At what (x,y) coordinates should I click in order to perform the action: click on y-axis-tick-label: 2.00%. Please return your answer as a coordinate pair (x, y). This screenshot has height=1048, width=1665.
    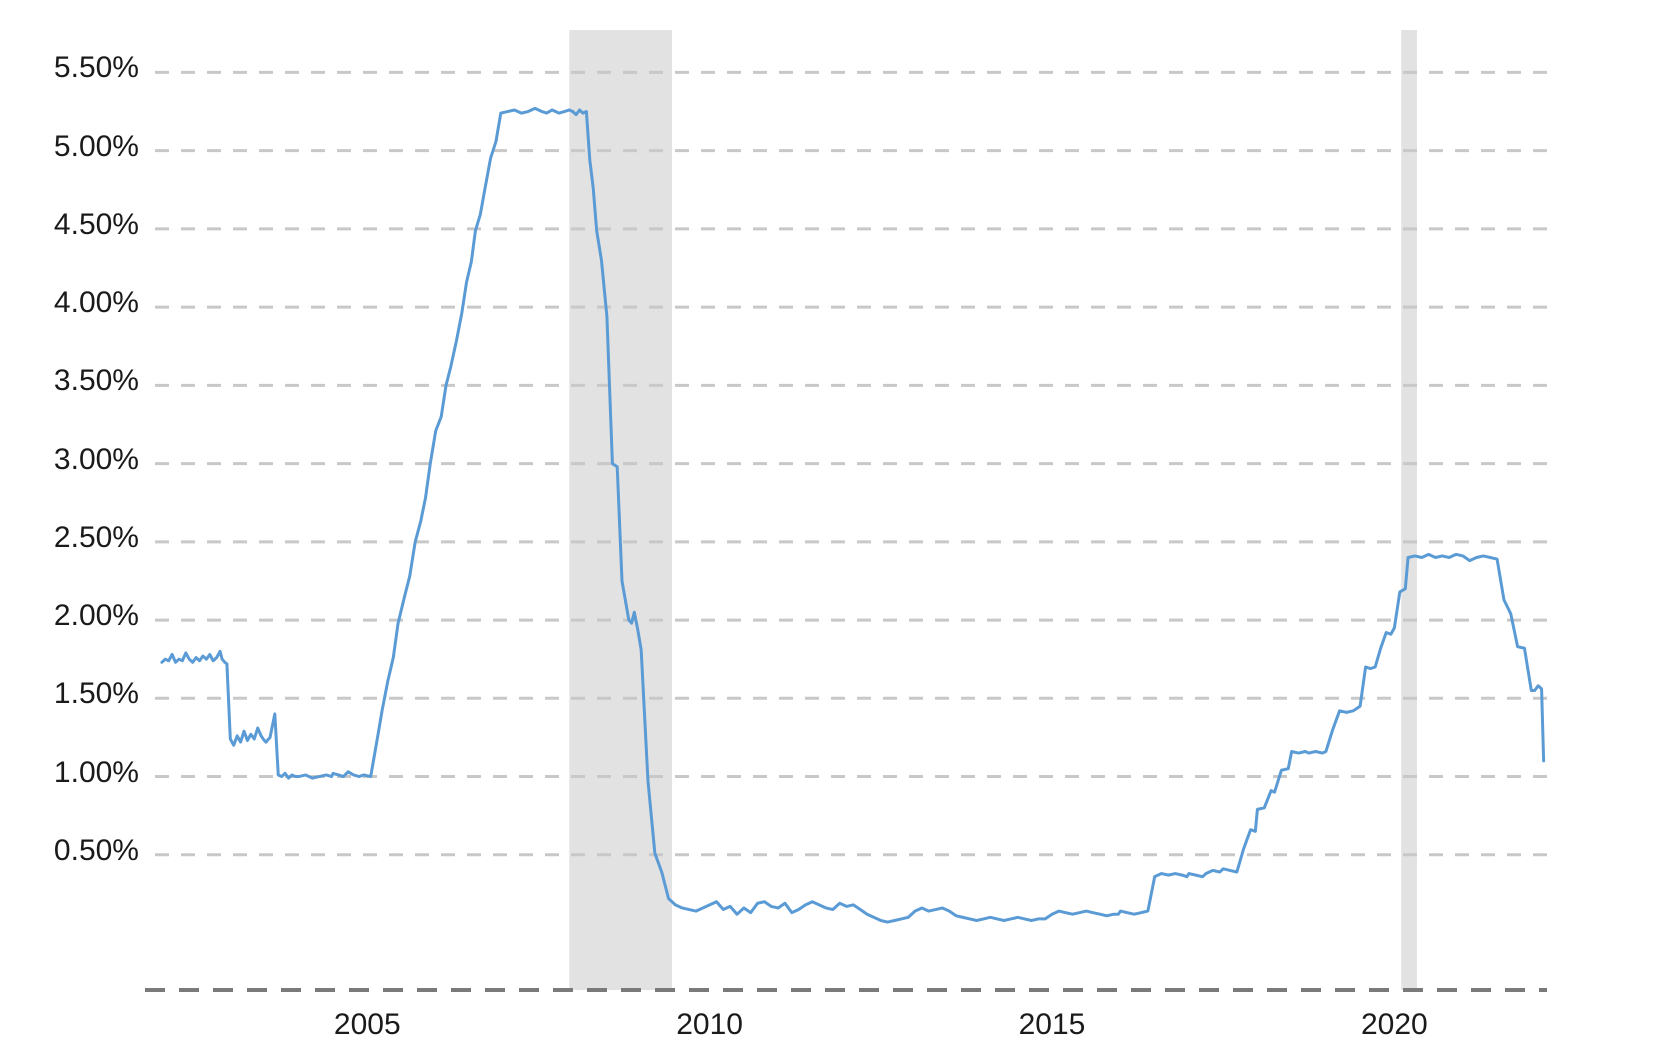
    Looking at the image, I should click on (96, 616).